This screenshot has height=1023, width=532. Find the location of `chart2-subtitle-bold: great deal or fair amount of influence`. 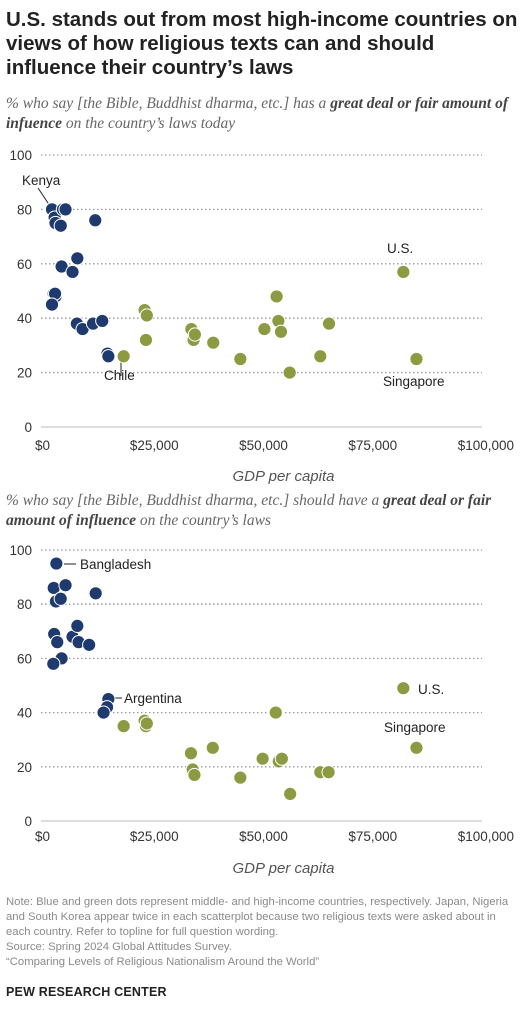

chart2-subtitle-bold: great deal or fair amount of influence is located at coordinates (249, 510).